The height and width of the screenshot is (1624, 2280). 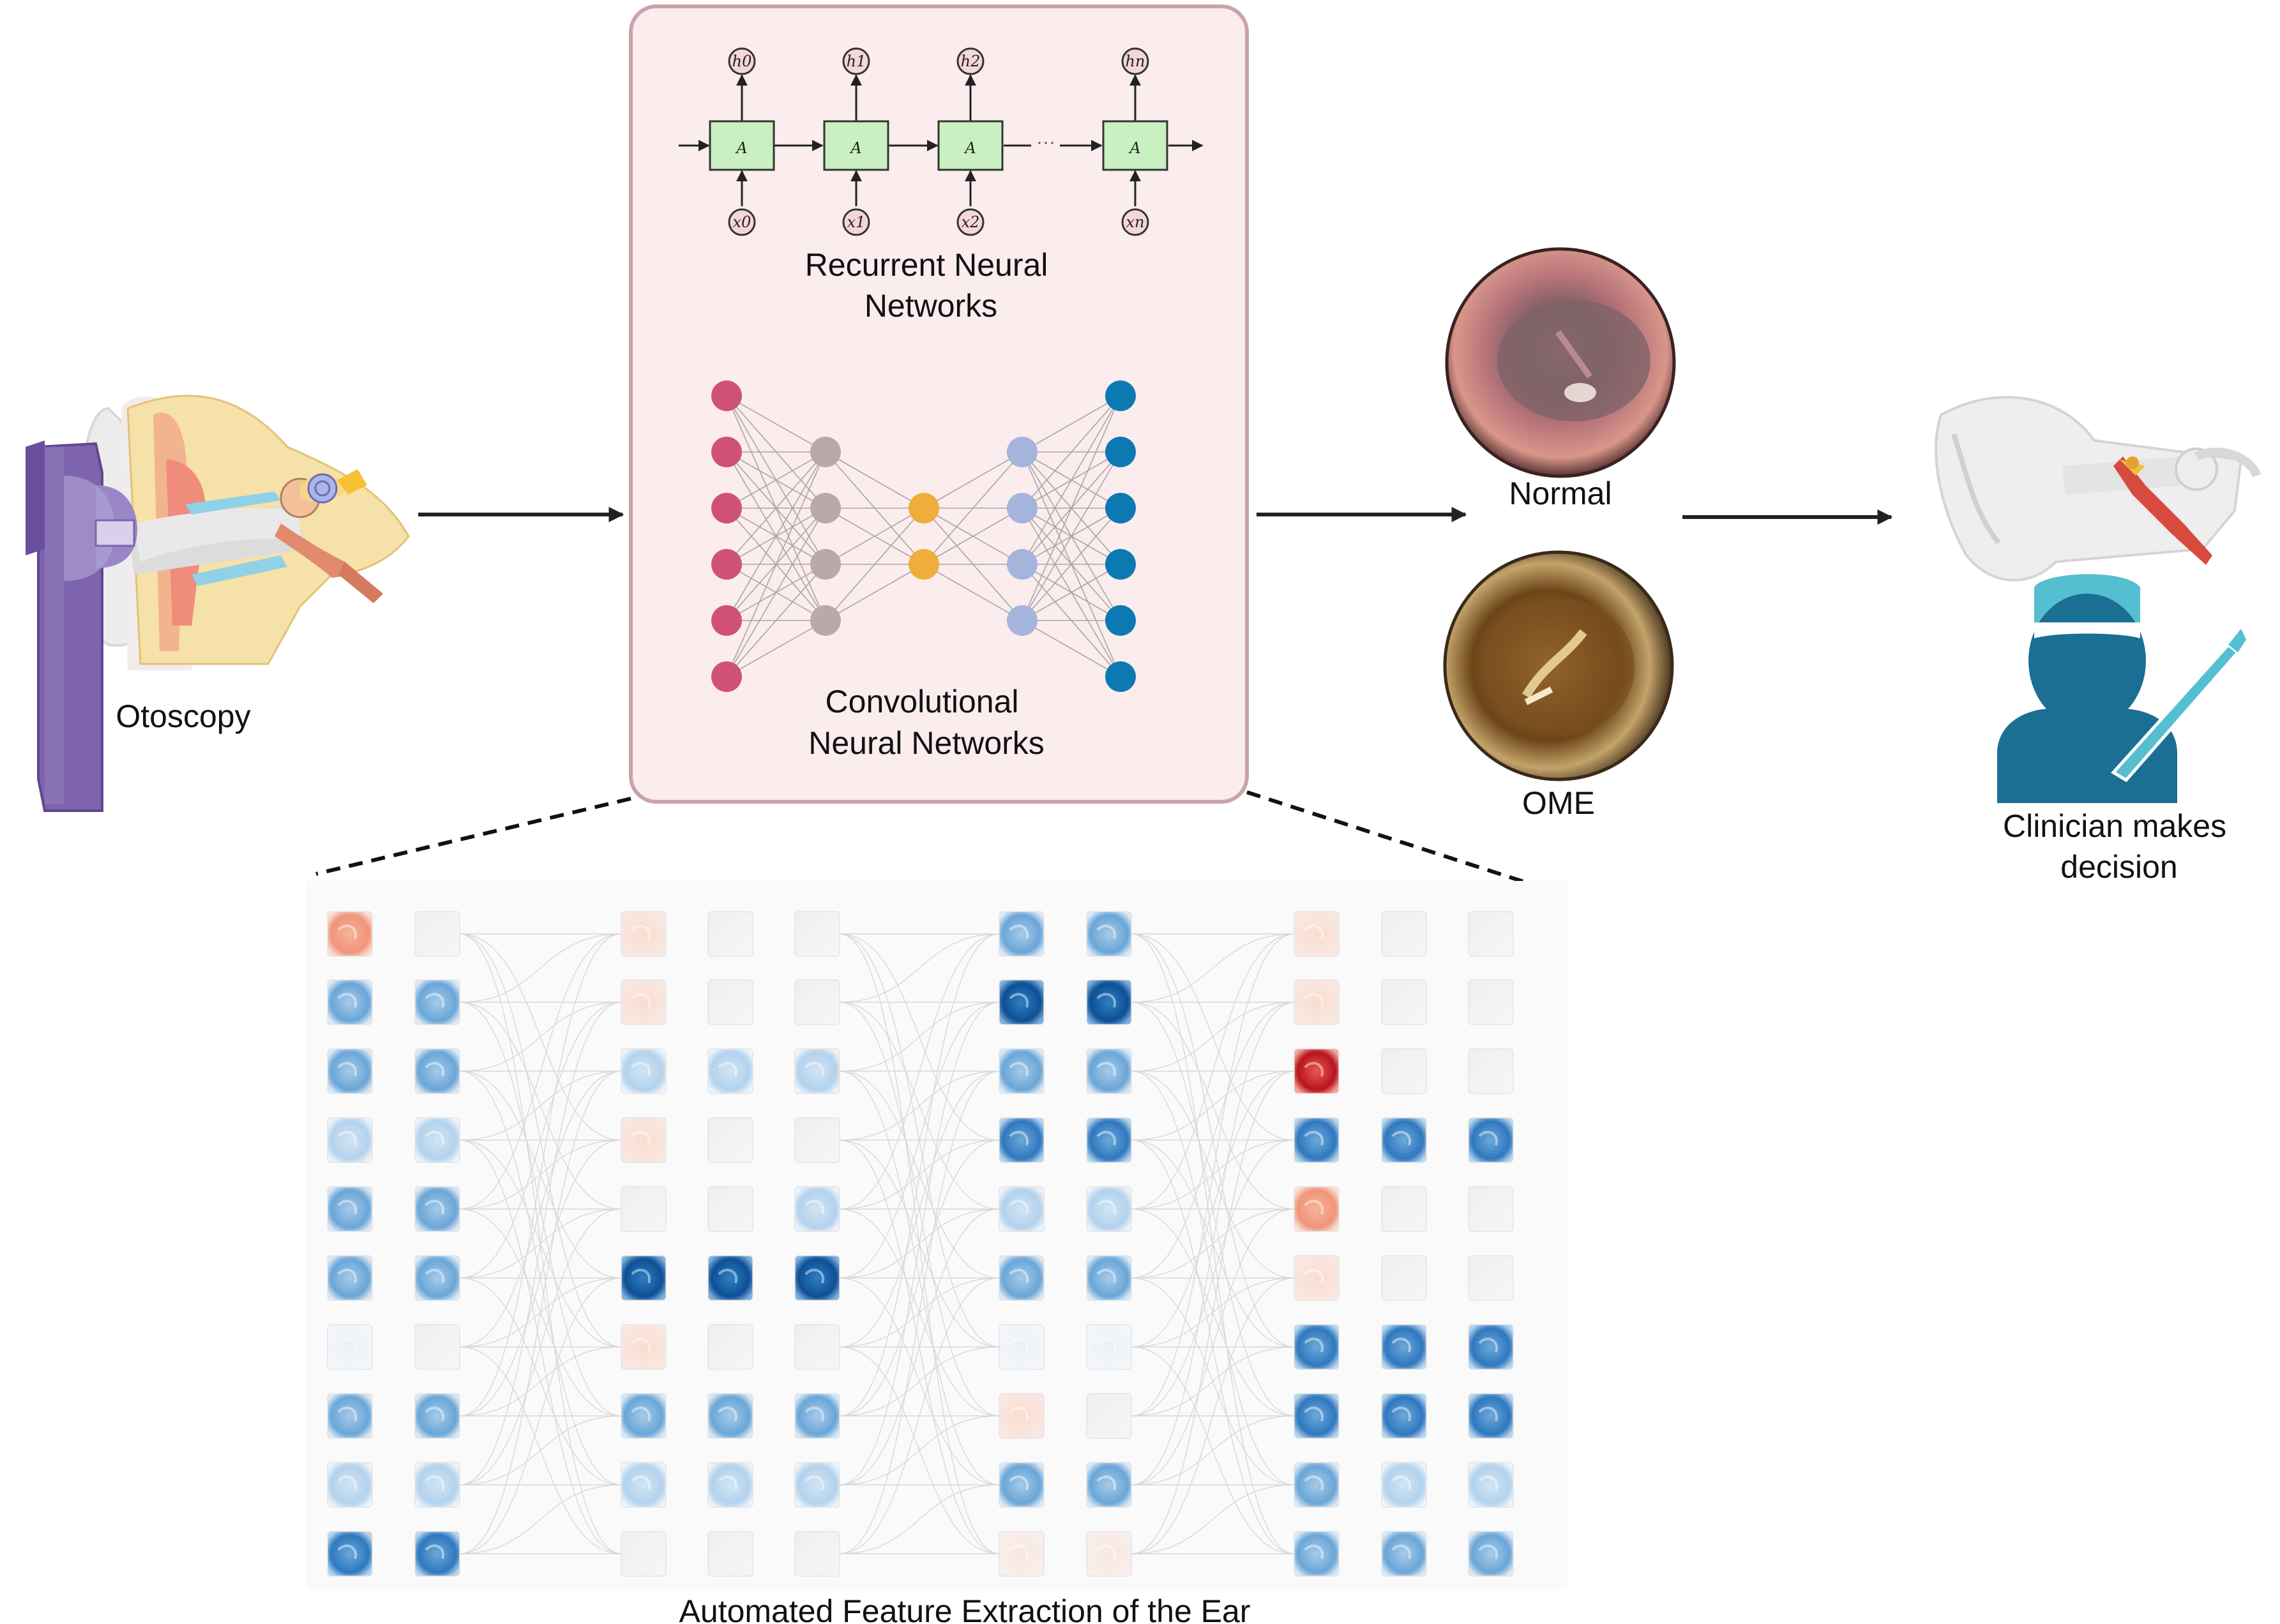 What do you see at coordinates (742, 61) in the screenshot?
I see `svg-text: h0` at bounding box center [742, 61].